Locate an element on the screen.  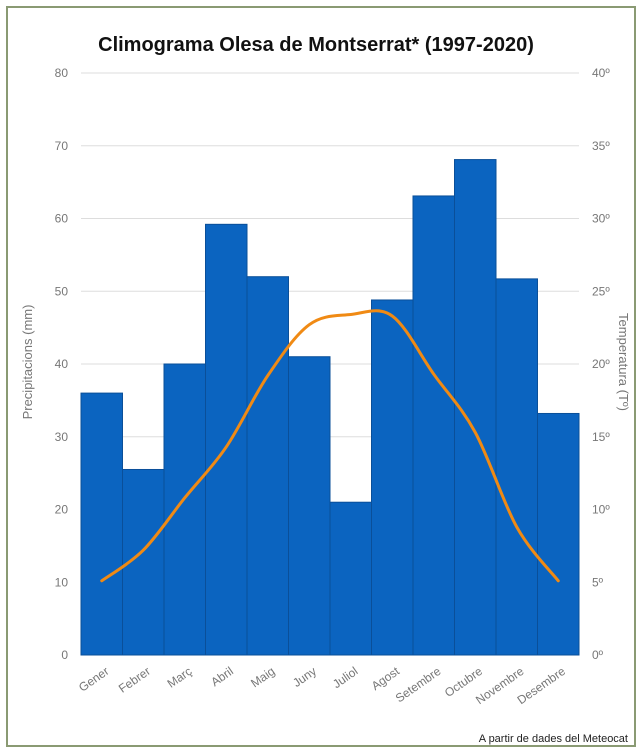
right-tick-label: 20º is located at coordinates (601, 364).